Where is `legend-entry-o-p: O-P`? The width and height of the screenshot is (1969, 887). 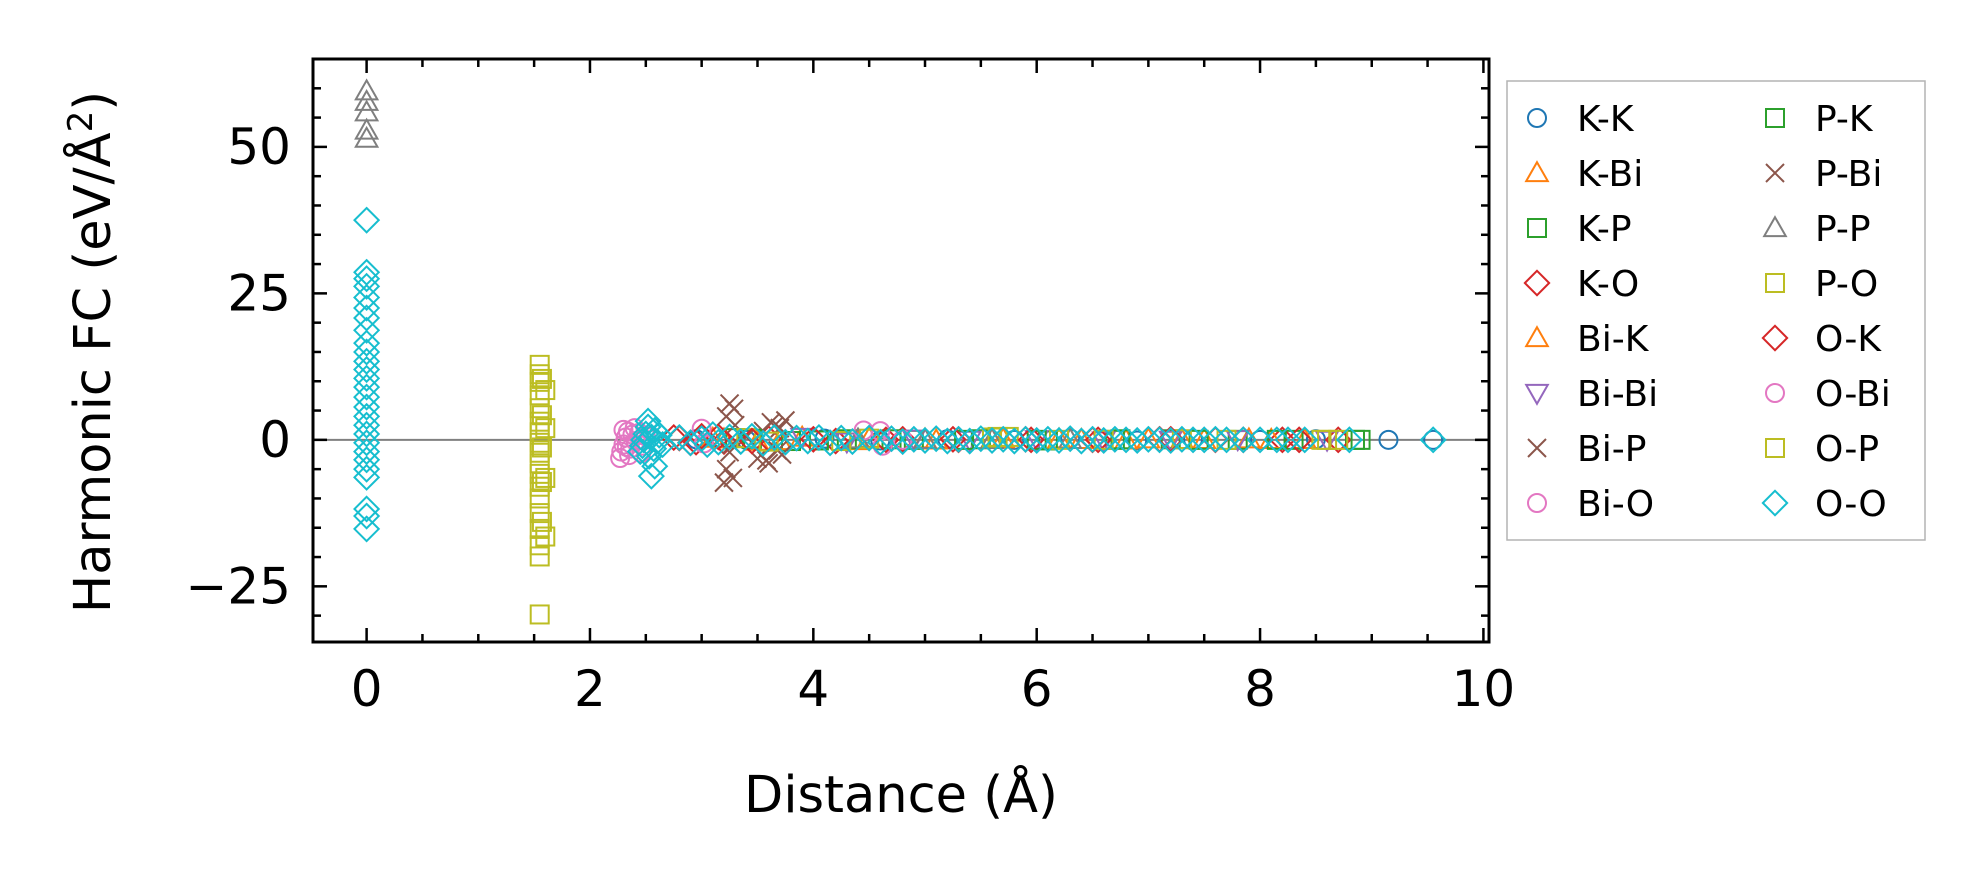 legend-entry-o-p: O-P is located at coordinates (1822, 449).